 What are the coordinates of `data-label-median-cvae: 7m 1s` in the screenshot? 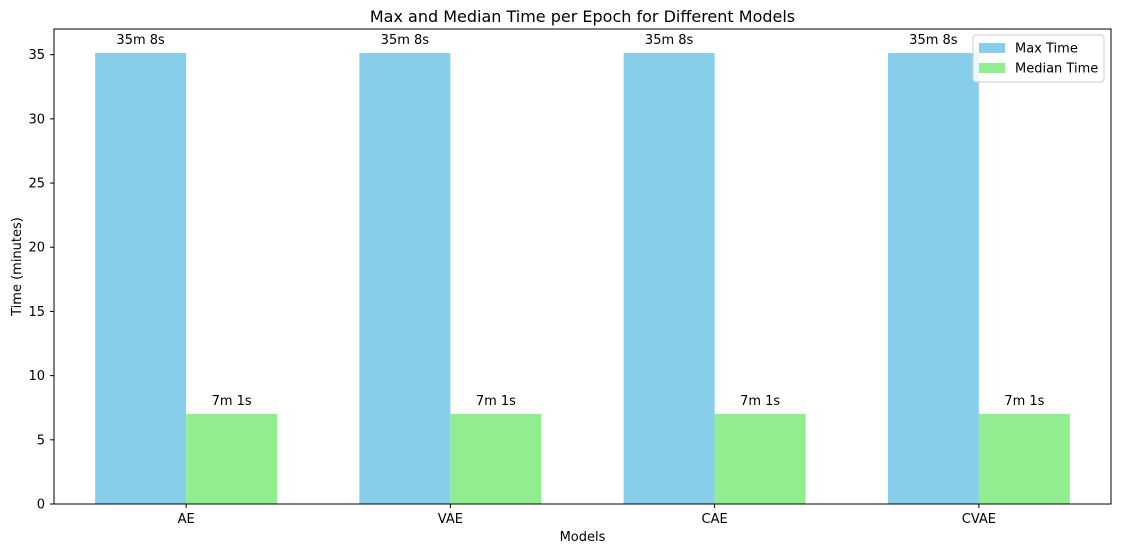 It's located at (1024, 401).